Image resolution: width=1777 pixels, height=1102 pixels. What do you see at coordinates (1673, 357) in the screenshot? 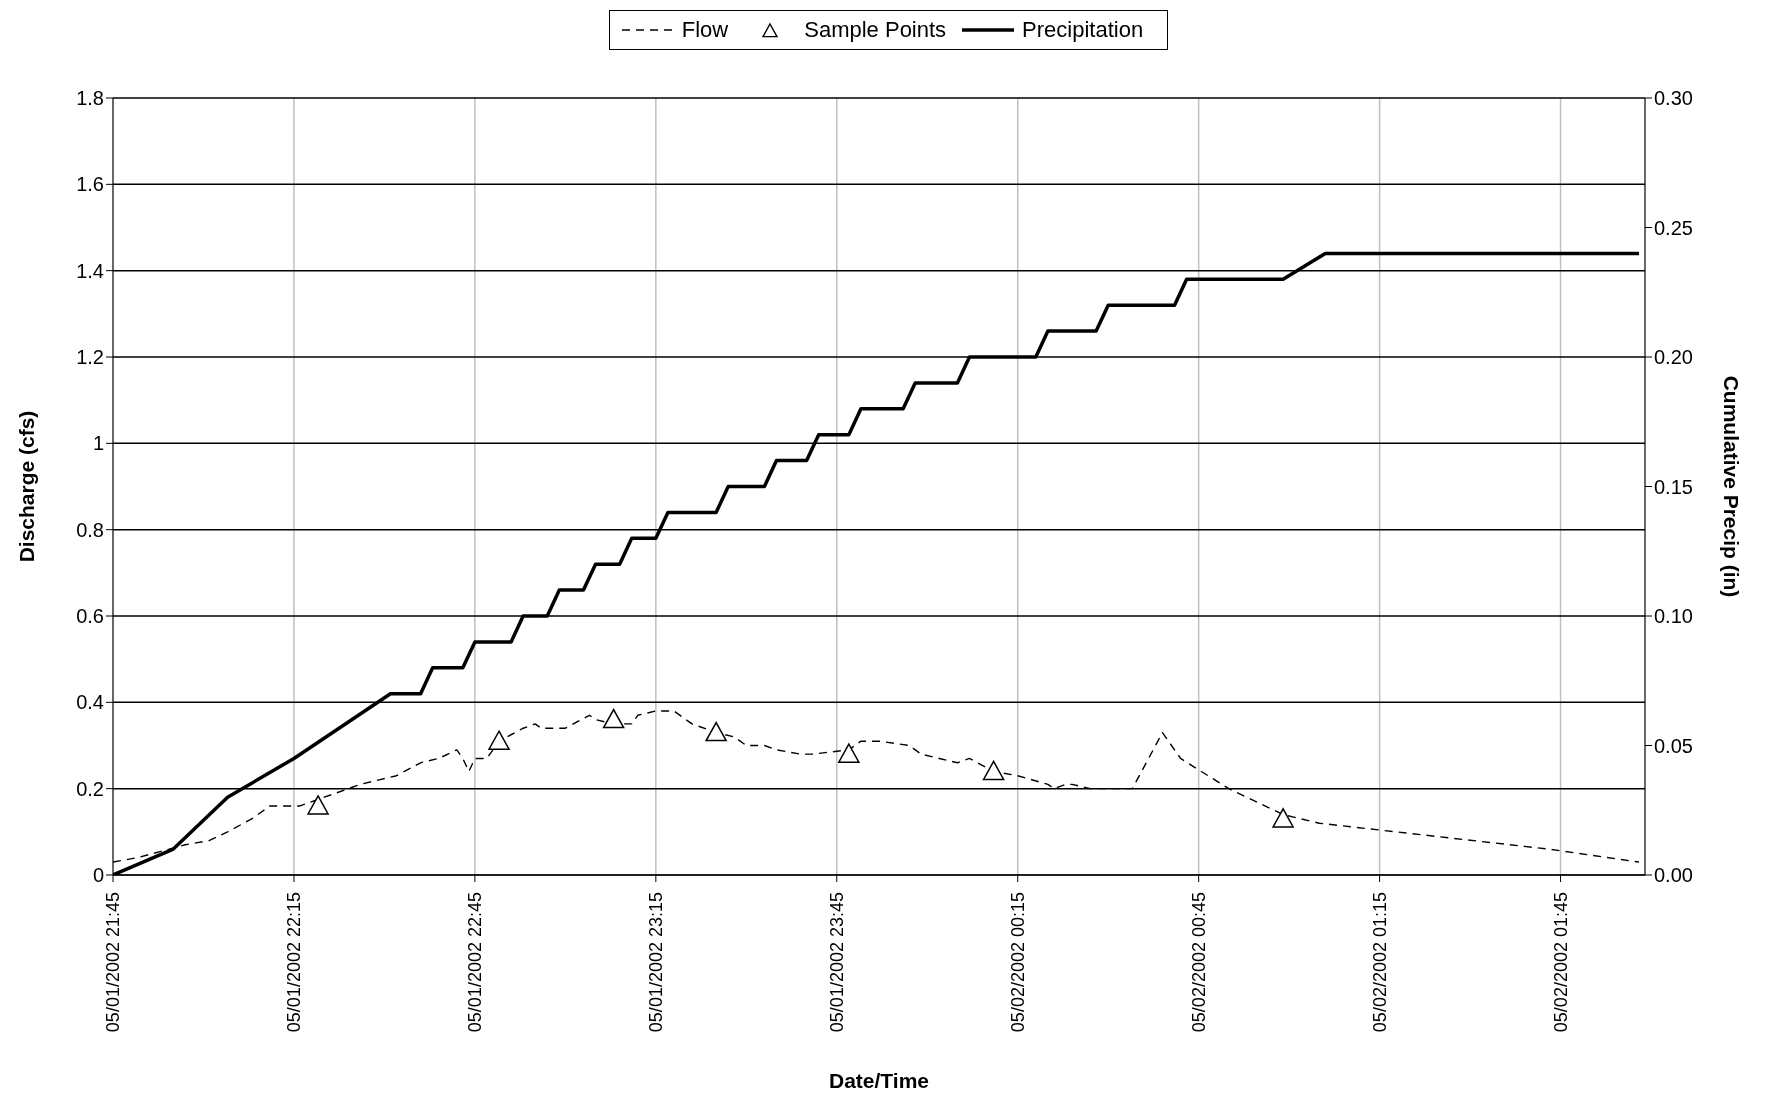
I see `y2-tick-label: 0.20` at bounding box center [1673, 357].